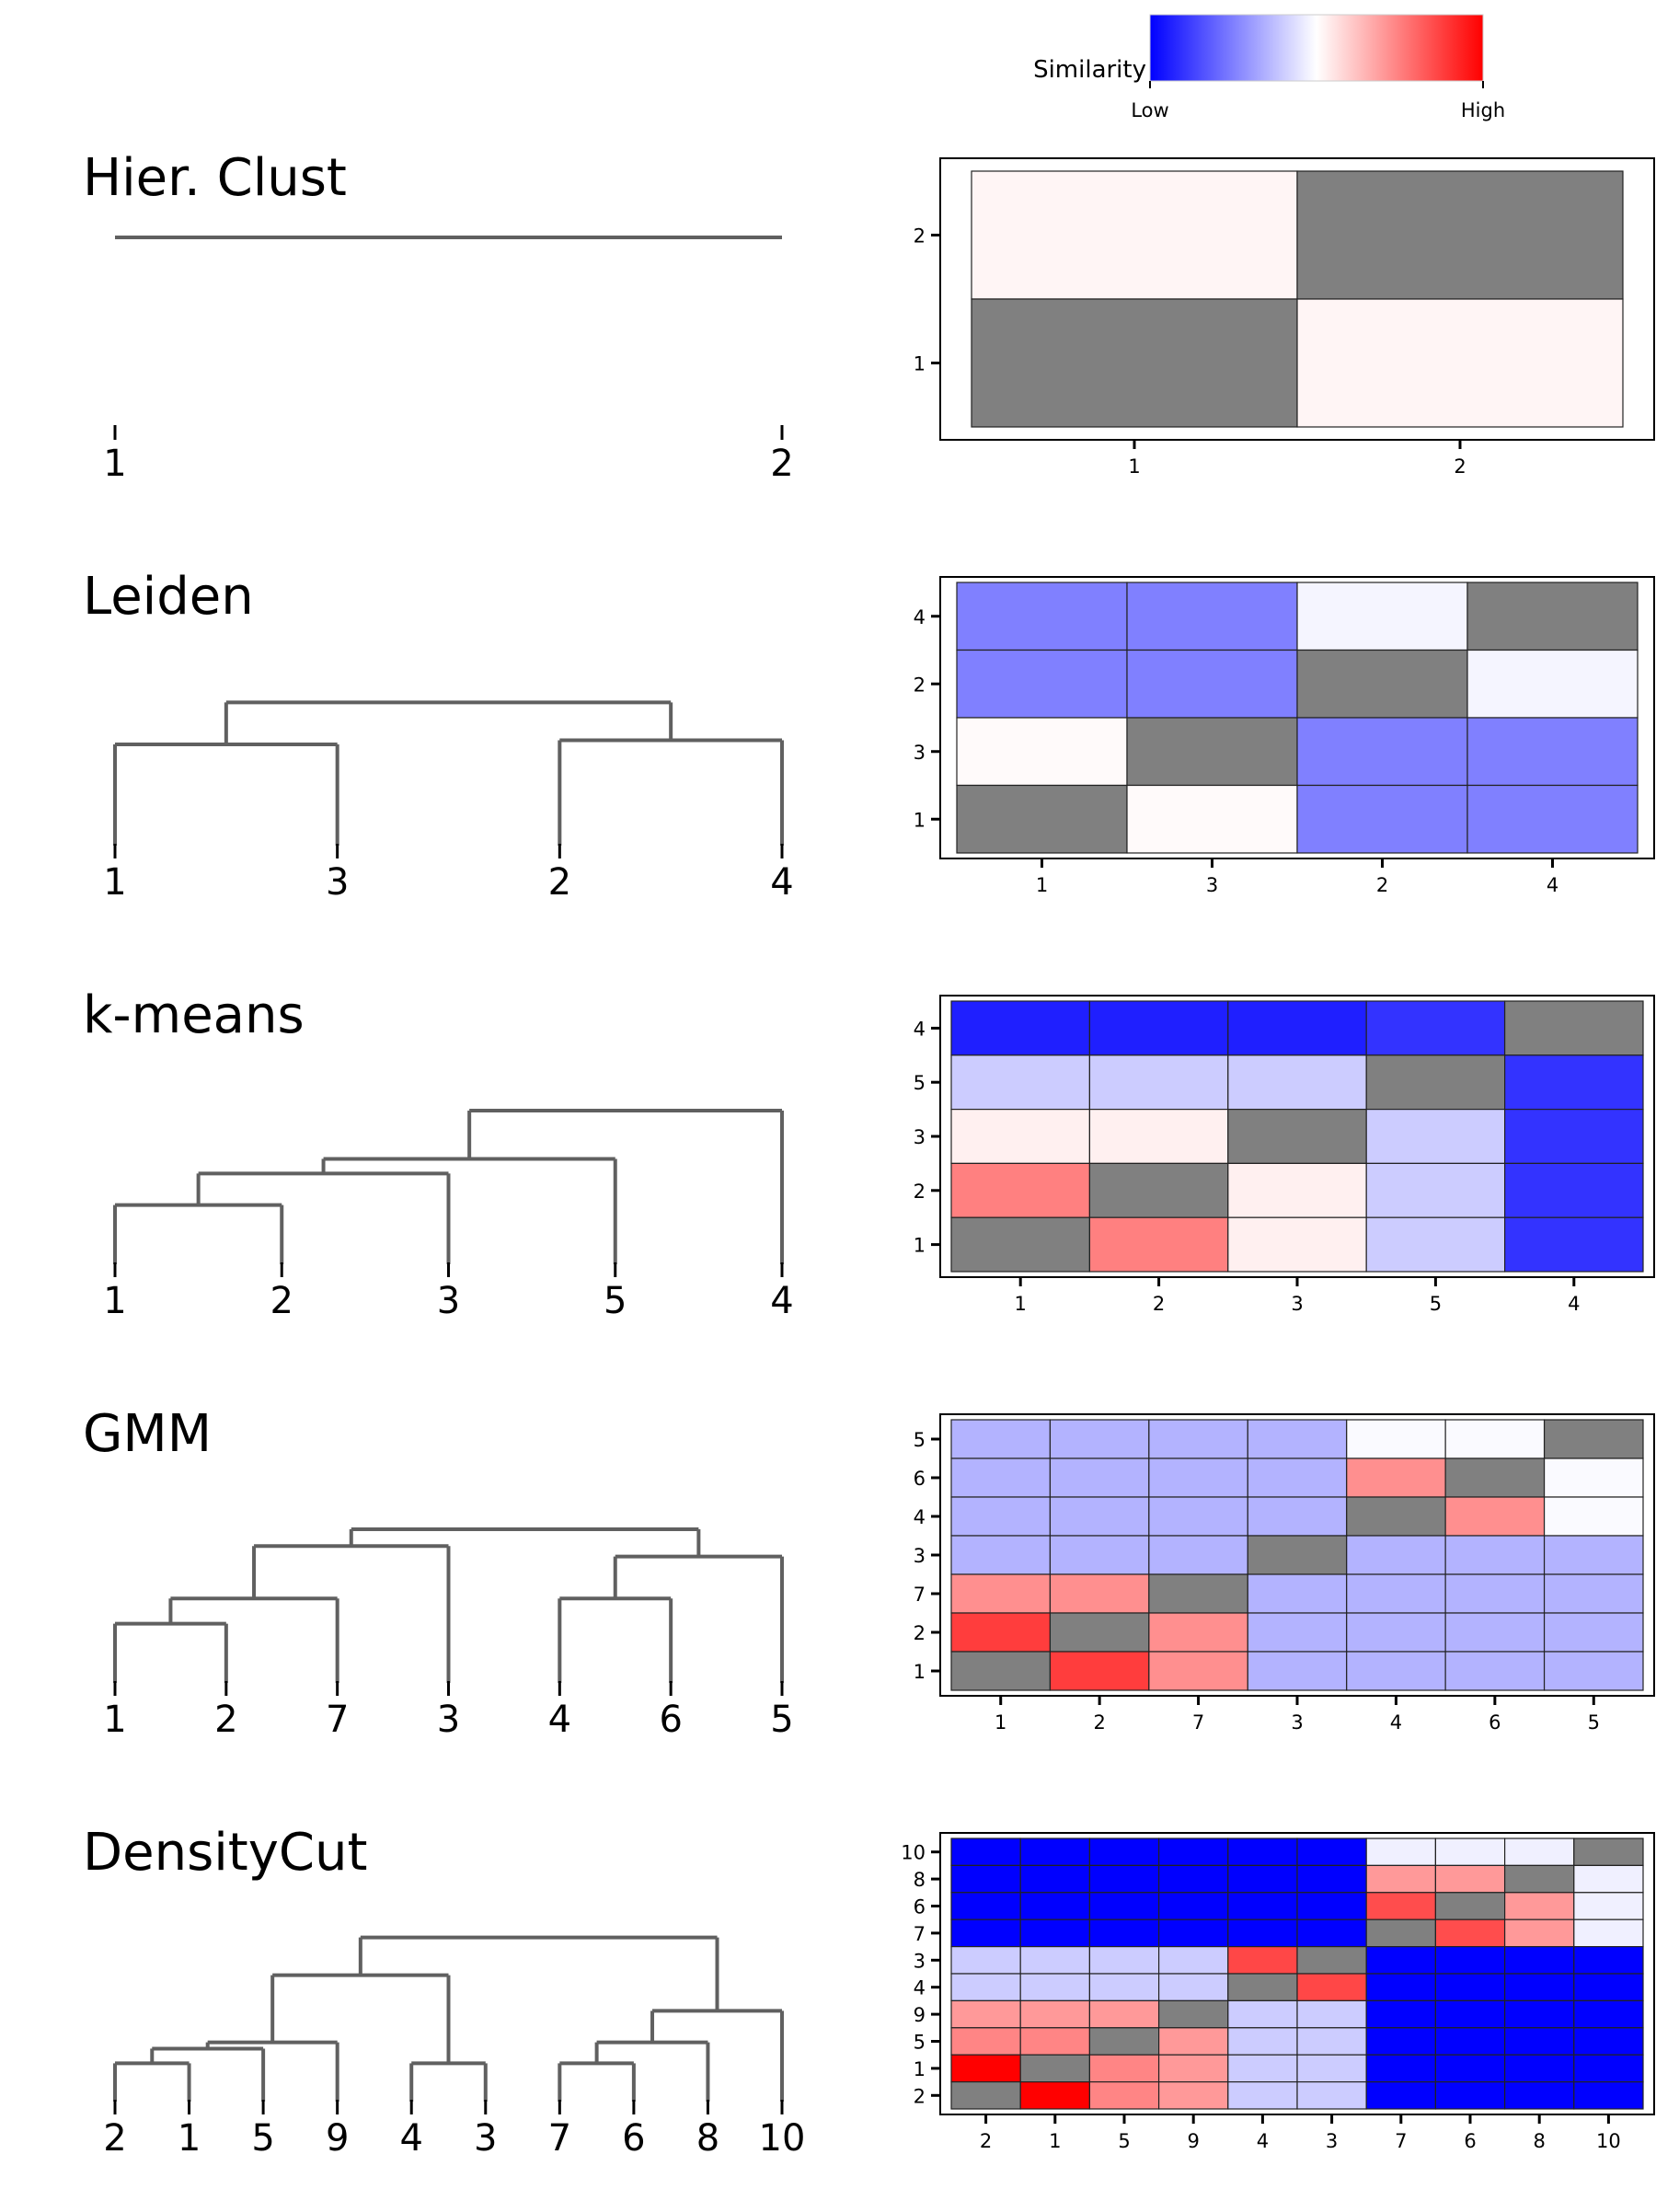 The image size is (1656, 2212). Describe the element at coordinates (189, 2138) in the screenshot. I see `leaf-label: 1` at that location.